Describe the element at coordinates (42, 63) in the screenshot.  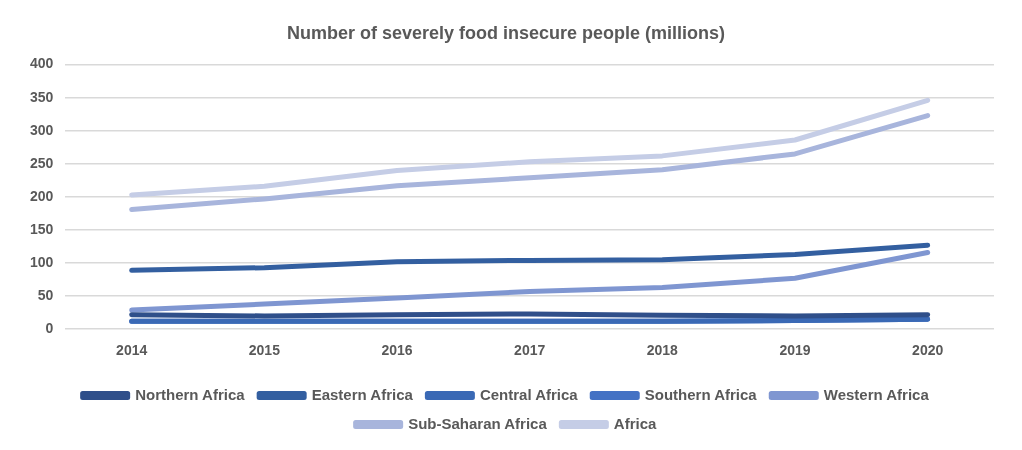
I see `y-tick-label: 400` at that location.